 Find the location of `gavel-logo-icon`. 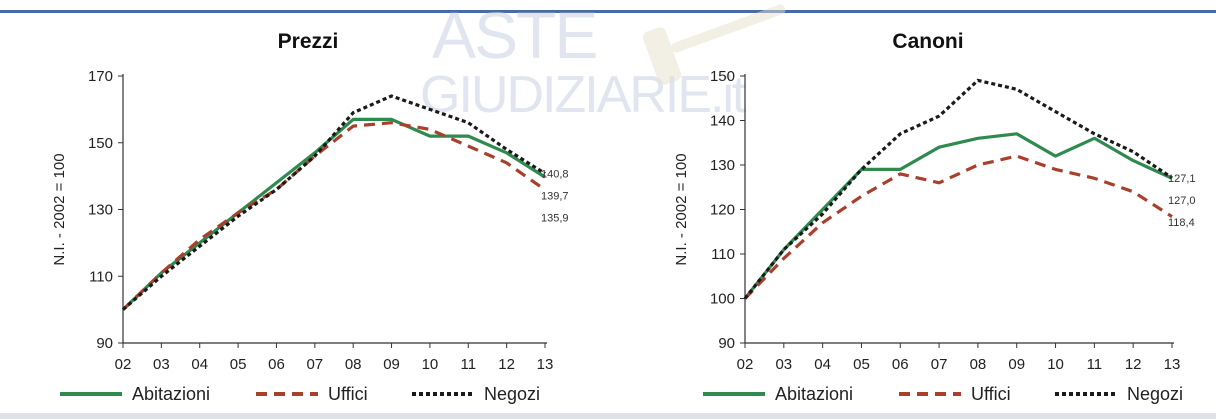

gavel-logo-icon is located at coordinates (714, 44).